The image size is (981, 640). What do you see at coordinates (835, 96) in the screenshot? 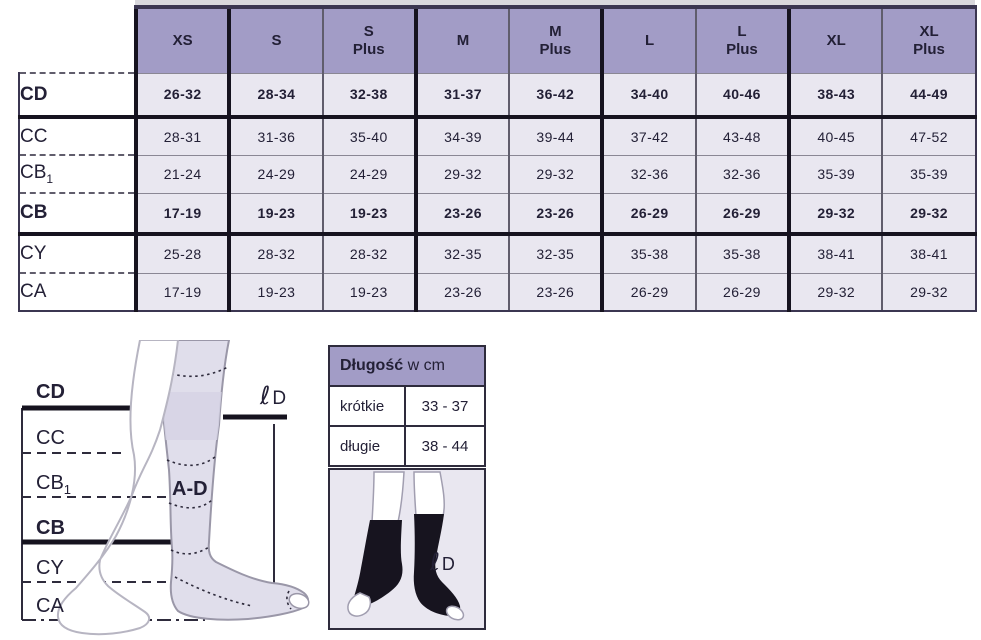
I see `size-cell: 38-43` at bounding box center [835, 96].